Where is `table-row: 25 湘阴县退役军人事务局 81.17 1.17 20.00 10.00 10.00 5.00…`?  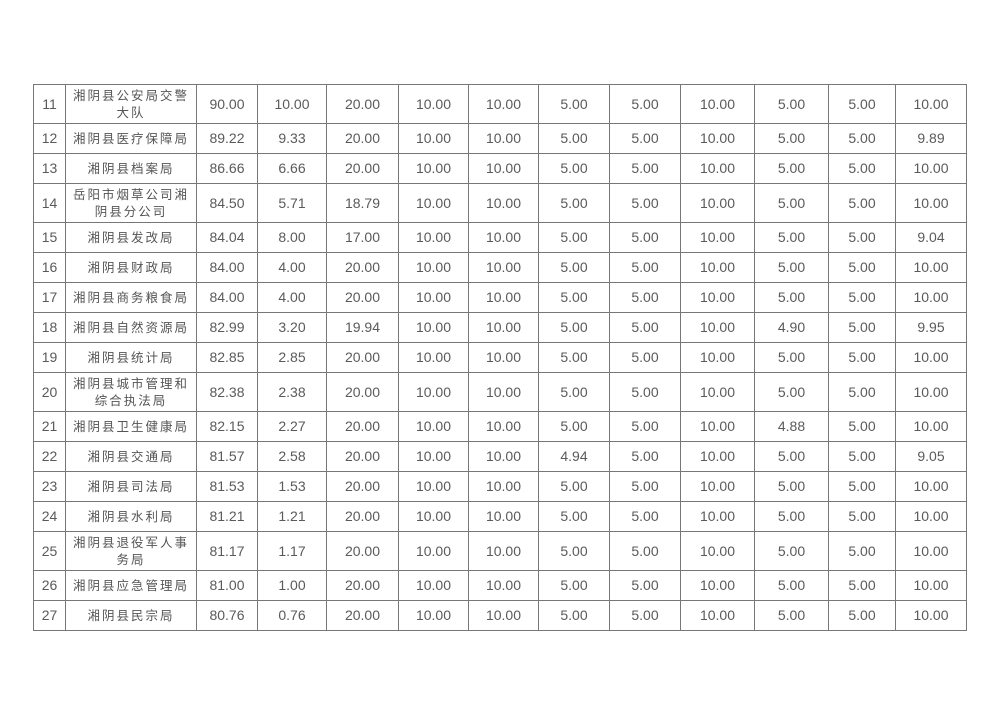 table-row: 25 湘阴县退役军人事务局 81.17 1.17 20.00 10.00 10.00 5.00… is located at coordinates (500, 551).